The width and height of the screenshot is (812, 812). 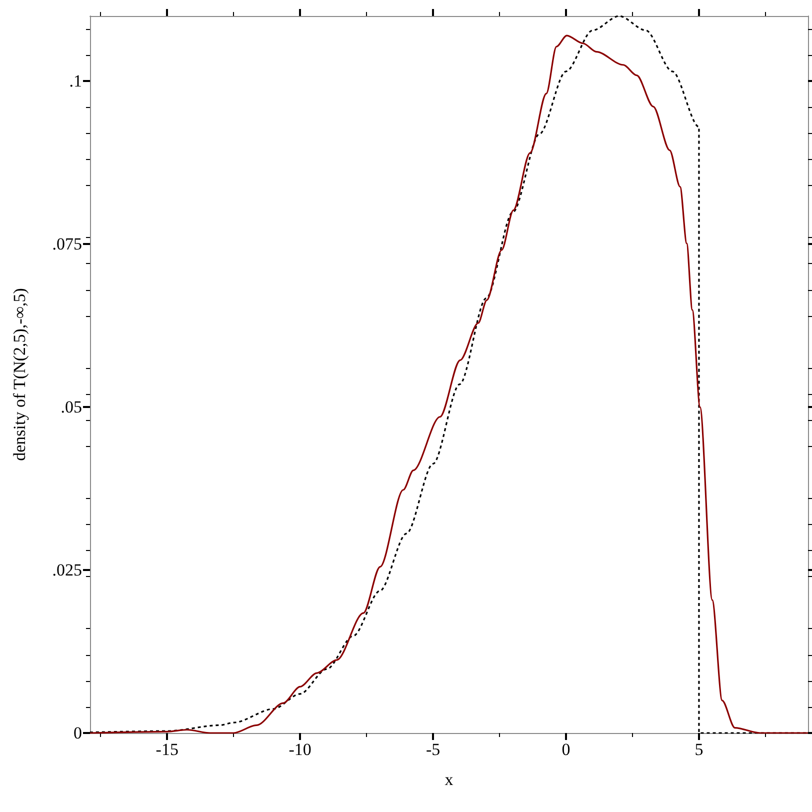 I want to click on y-tick-label: .05, so click(x=71, y=407).